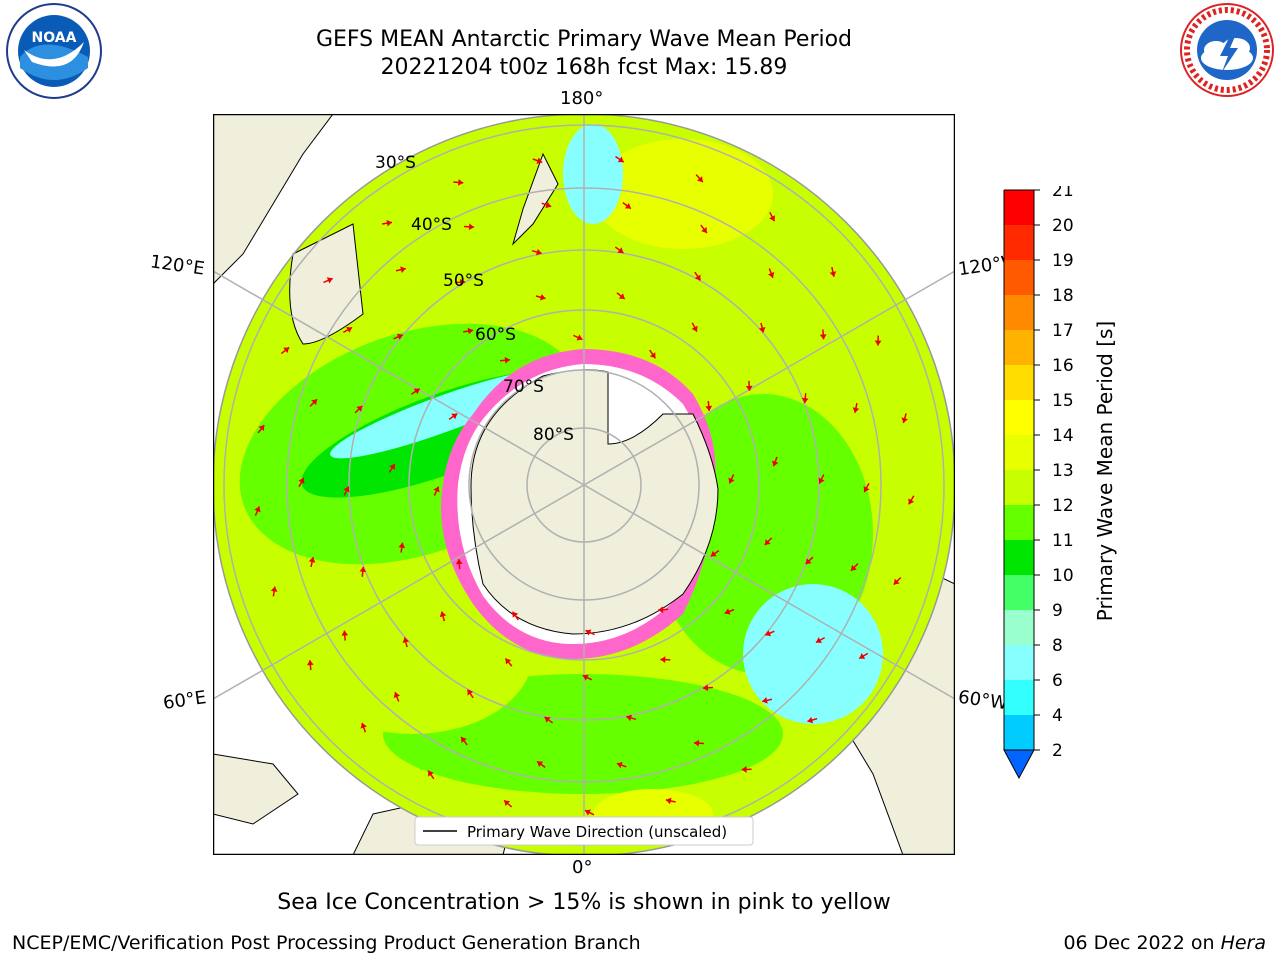 This screenshot has height=960, width=1280. What do you see at coordinates (1063, 506) in the screenshot?
I see `colorbar-tick-label: 12` at bounding box center [1063, 506].